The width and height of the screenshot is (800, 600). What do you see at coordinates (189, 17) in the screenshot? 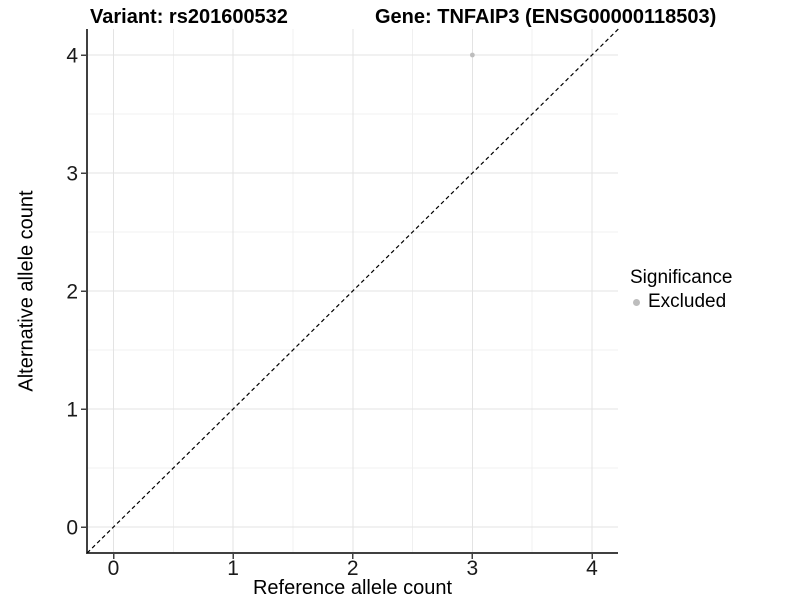
I see `plot-title-variant: Variant: rs201600532` at bounding box center [189, 17].